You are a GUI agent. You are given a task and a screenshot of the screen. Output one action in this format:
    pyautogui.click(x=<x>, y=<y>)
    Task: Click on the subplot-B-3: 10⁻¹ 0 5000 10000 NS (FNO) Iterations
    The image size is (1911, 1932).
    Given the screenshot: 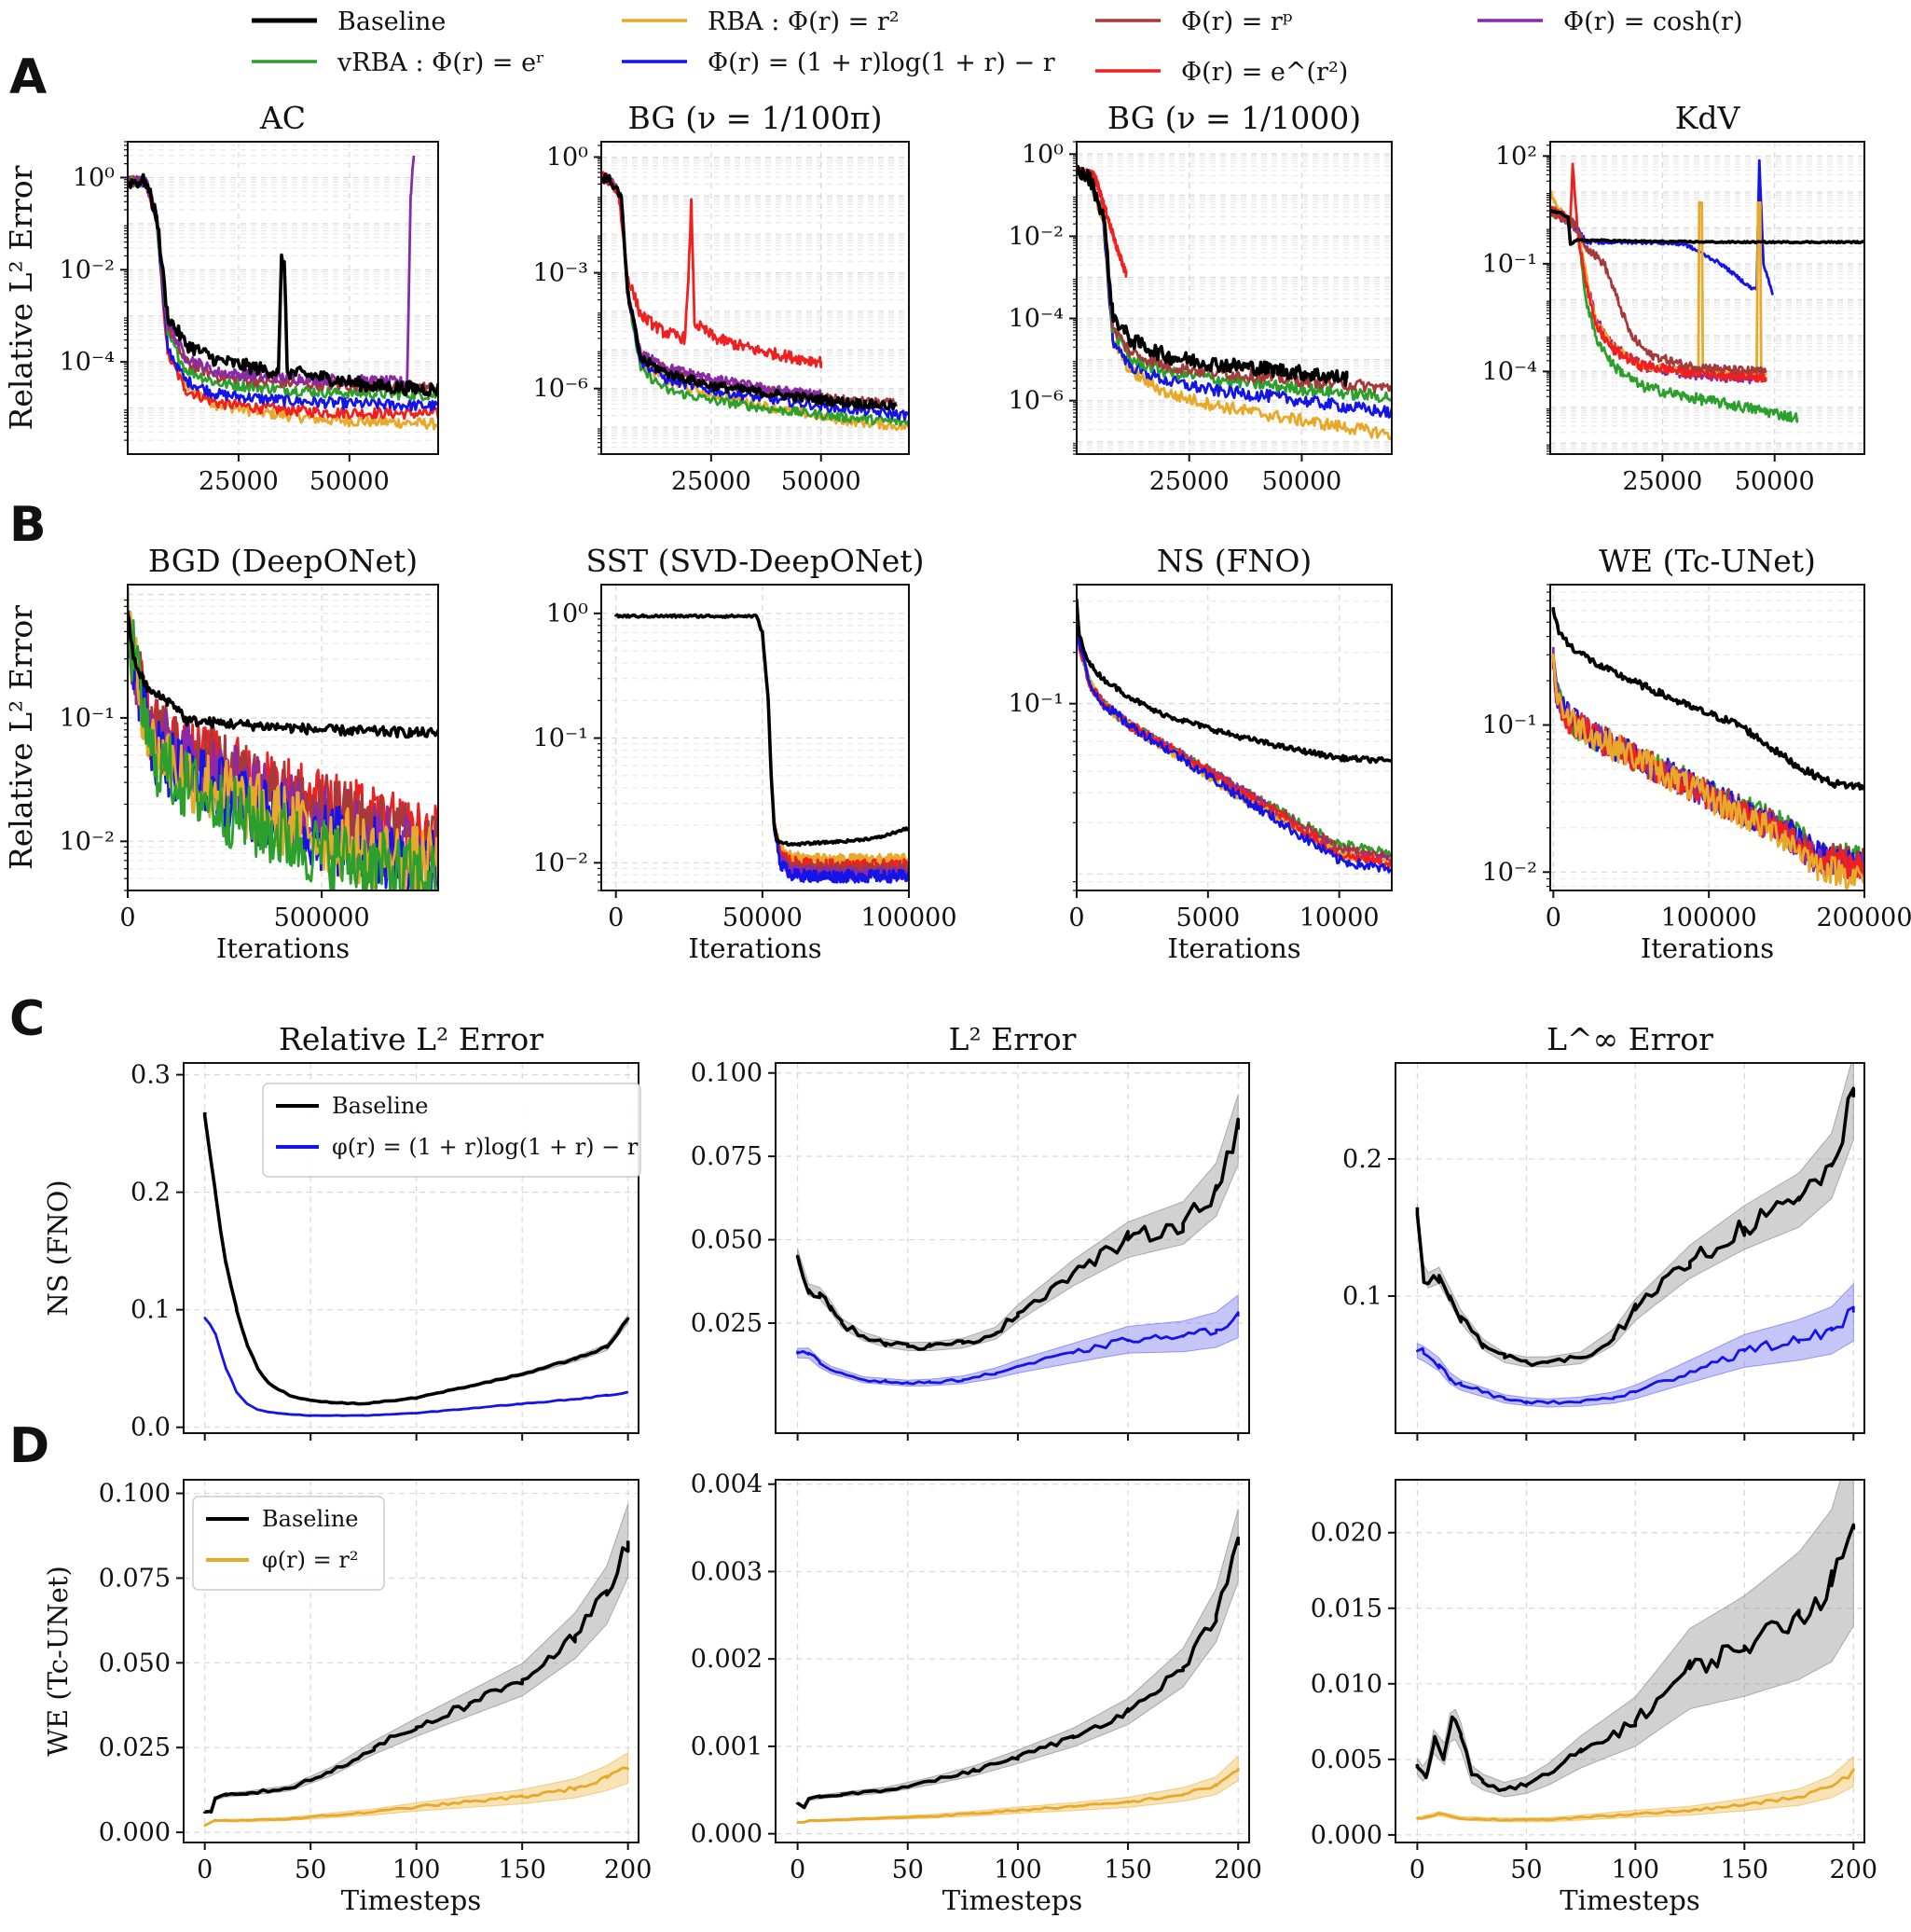 What is the action you would take?
    pyautogui.click(x=1201, y=754)
    